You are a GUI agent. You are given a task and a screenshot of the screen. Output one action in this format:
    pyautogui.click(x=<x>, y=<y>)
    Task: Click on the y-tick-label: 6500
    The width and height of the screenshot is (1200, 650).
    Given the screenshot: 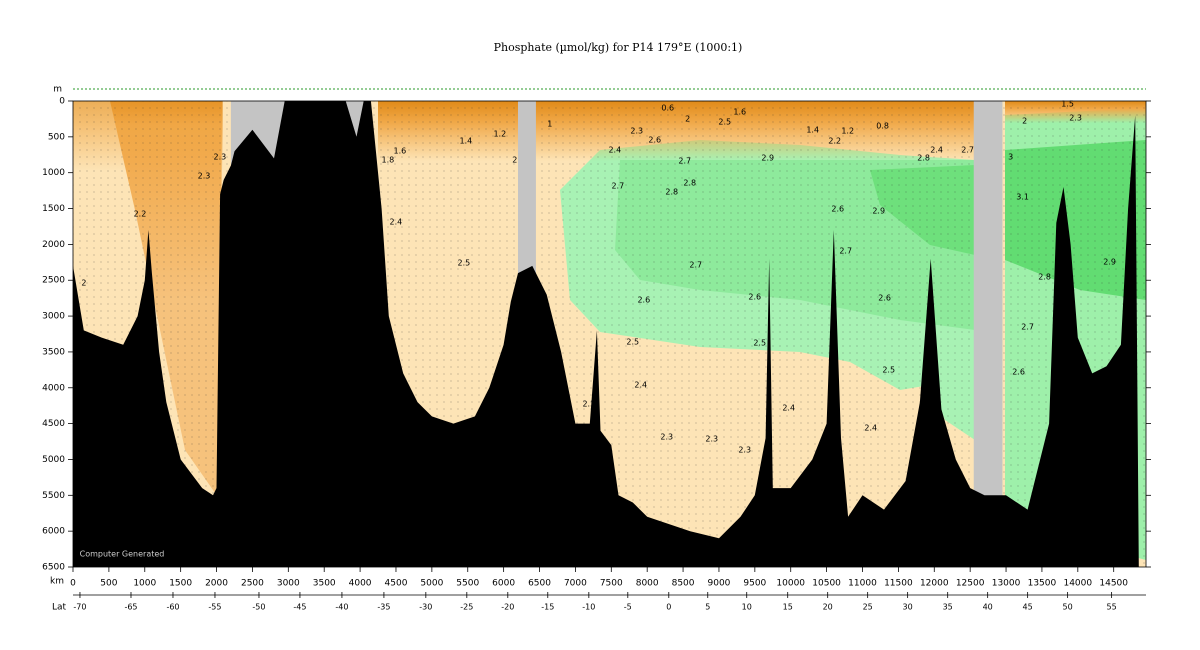 What is the action you would take?
    pyautogui.click(x=53, y=568)
    